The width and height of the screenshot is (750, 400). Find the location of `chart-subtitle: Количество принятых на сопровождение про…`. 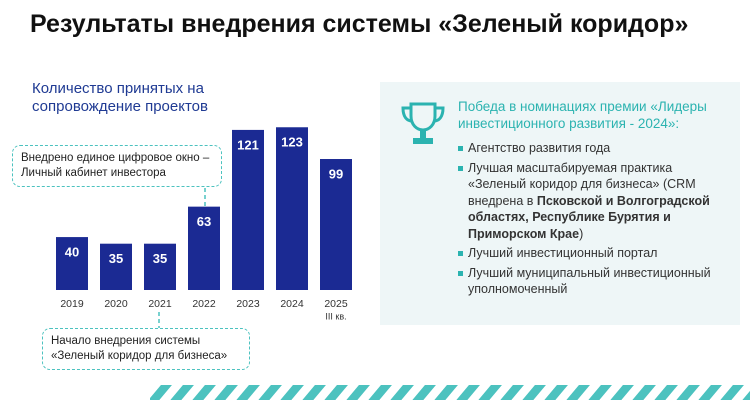

chart-subtitle: Количество принятых на сопровождение про… is located at coordinates (120, 97).